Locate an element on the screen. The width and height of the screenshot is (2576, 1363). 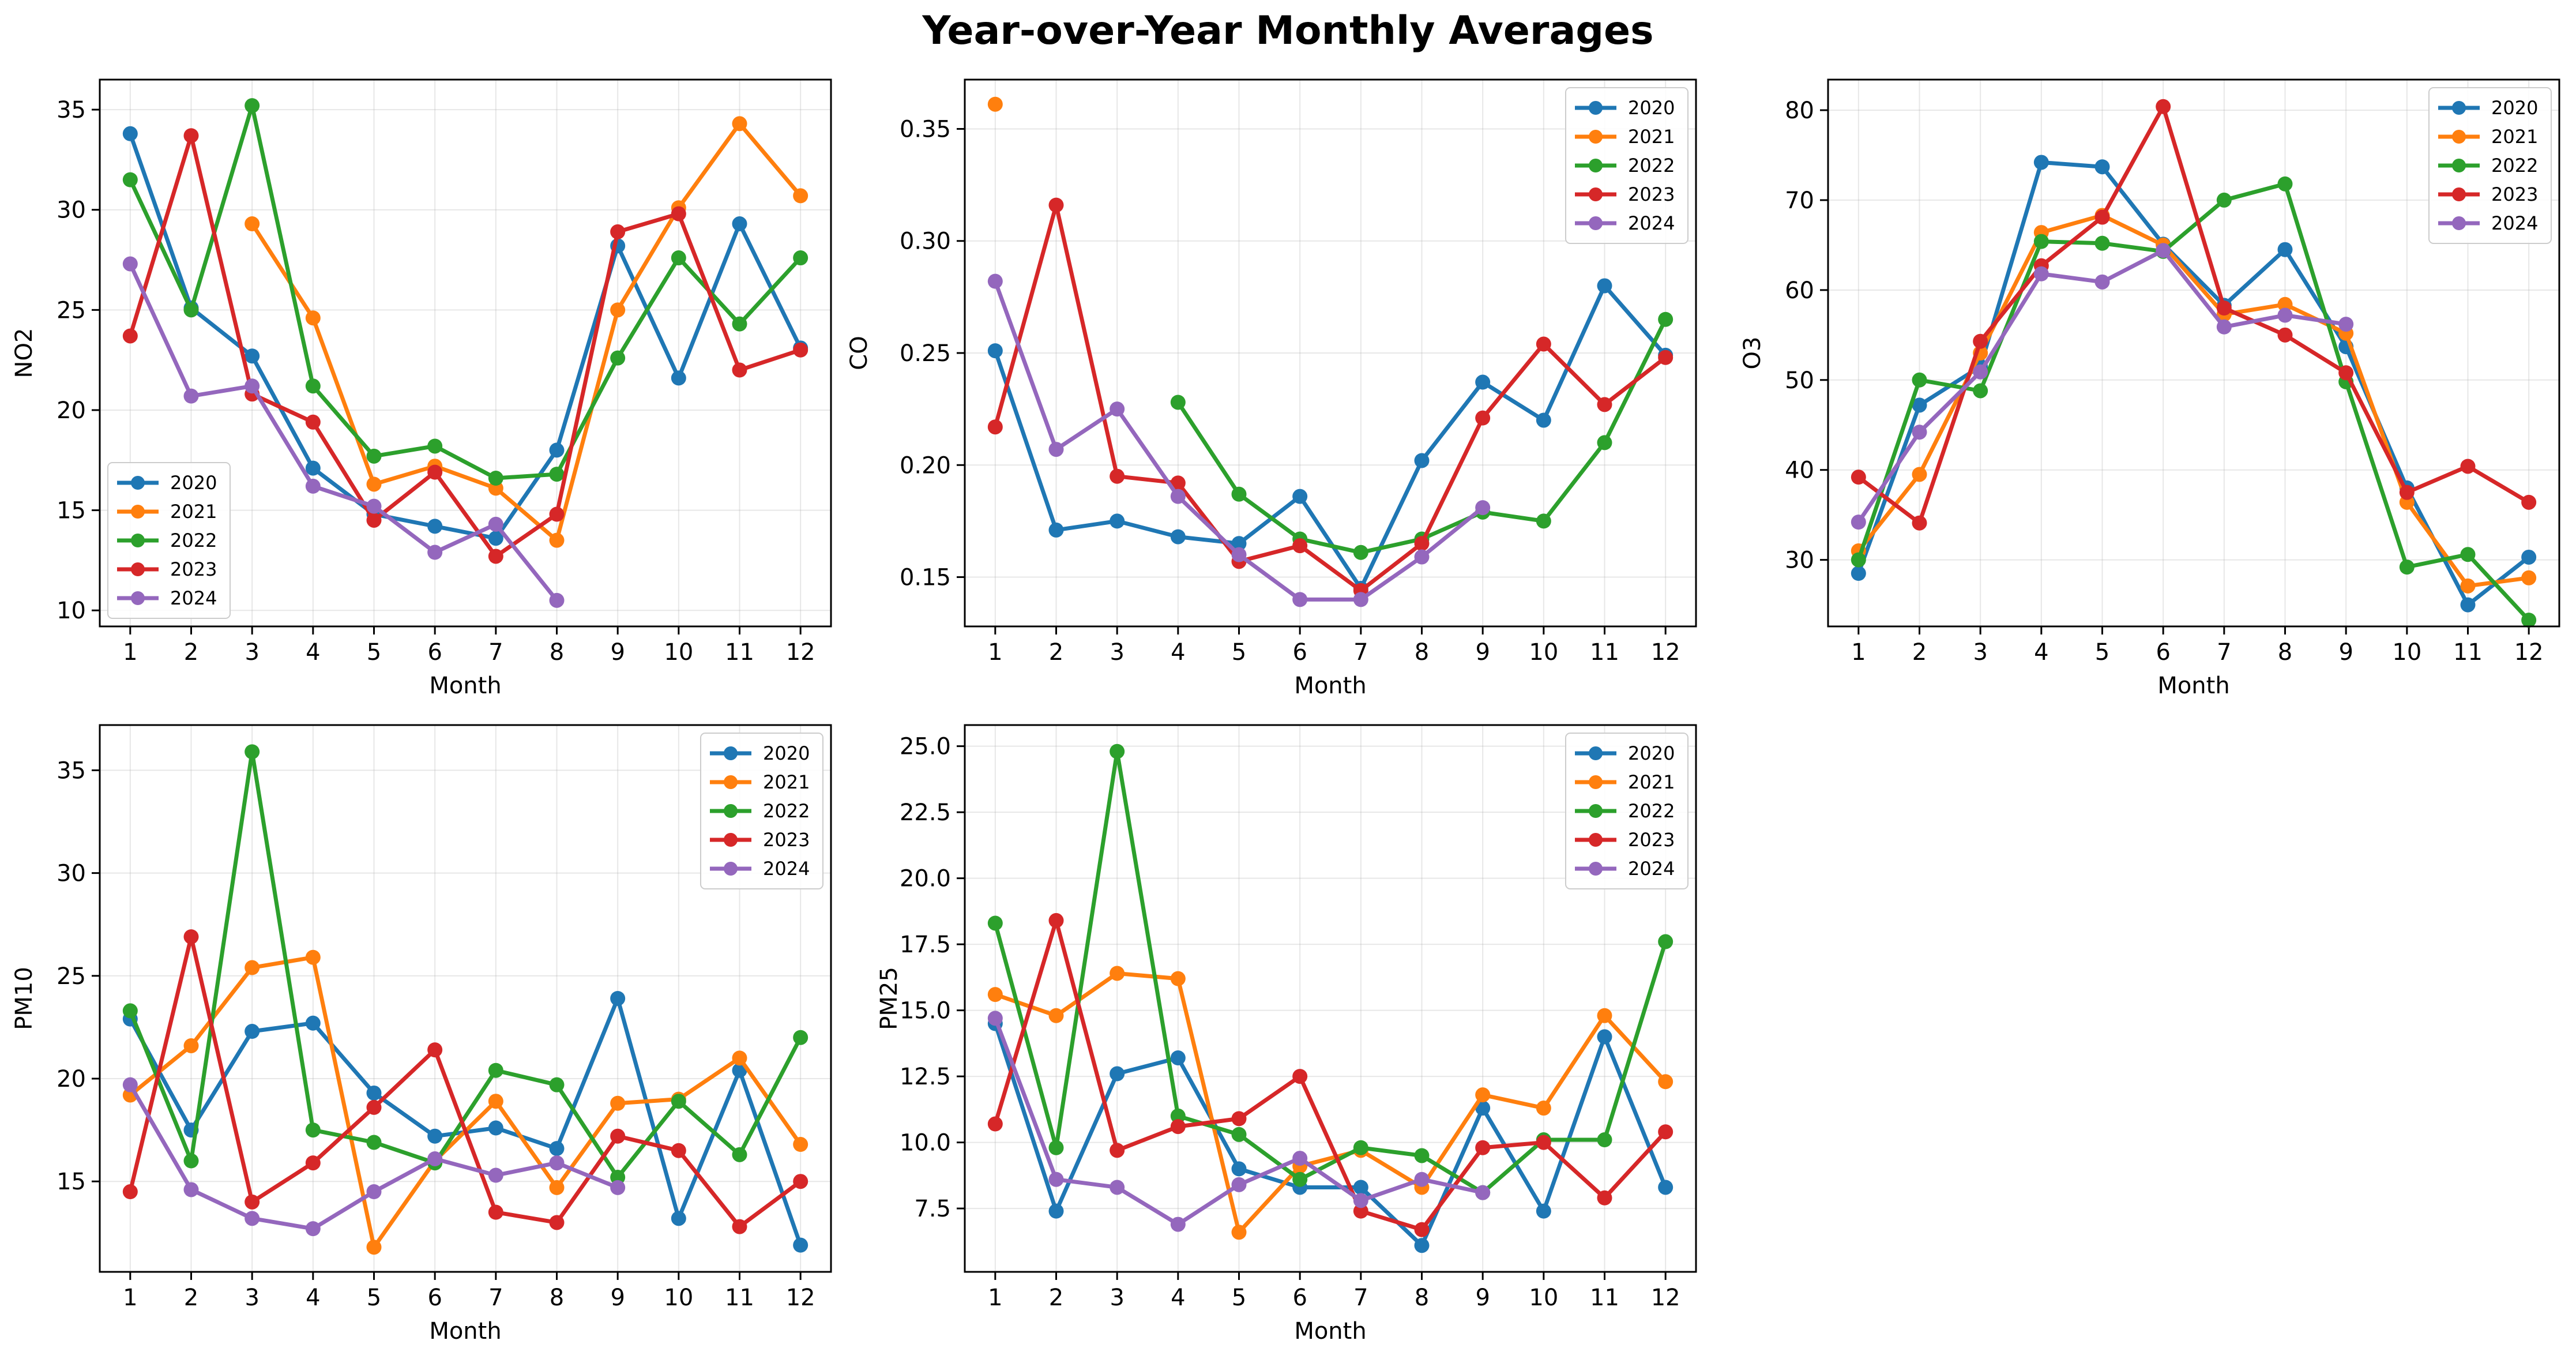
x-tick-label: 7 is located at coordinates (1360, 652).